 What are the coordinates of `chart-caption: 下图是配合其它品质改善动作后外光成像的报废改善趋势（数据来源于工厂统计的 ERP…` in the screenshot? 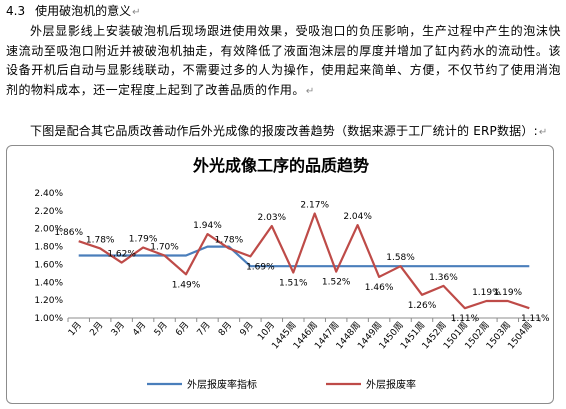 It's located at (288, 132).